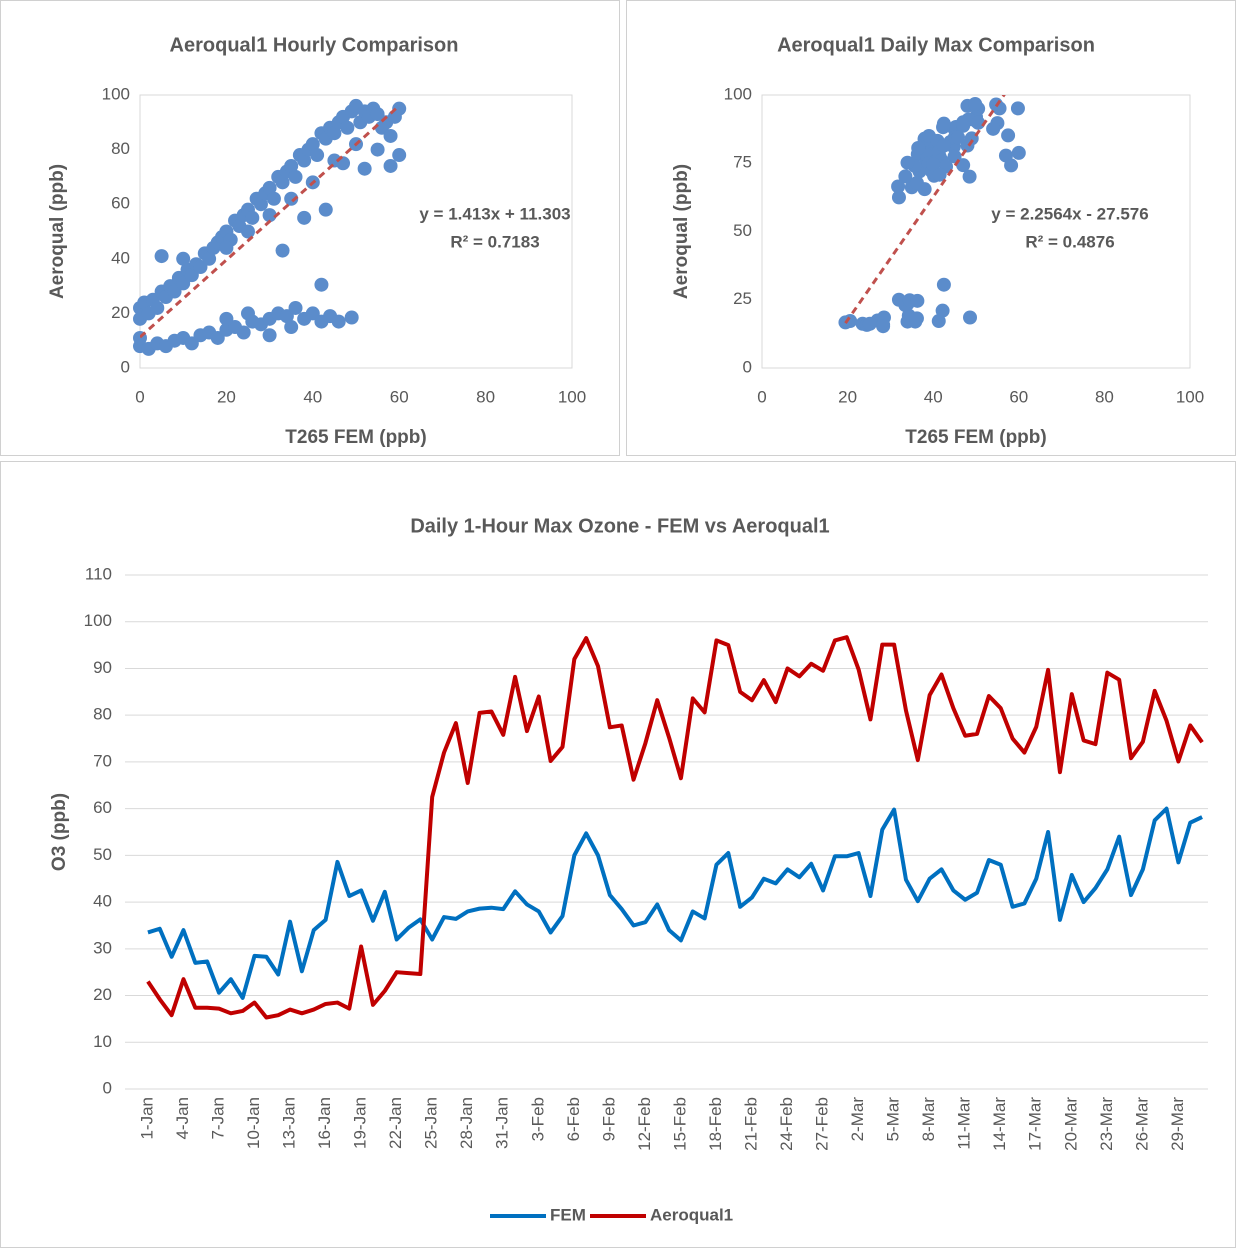  I want to click on x-tick-label: 18-Feb, so click(715, 1124).